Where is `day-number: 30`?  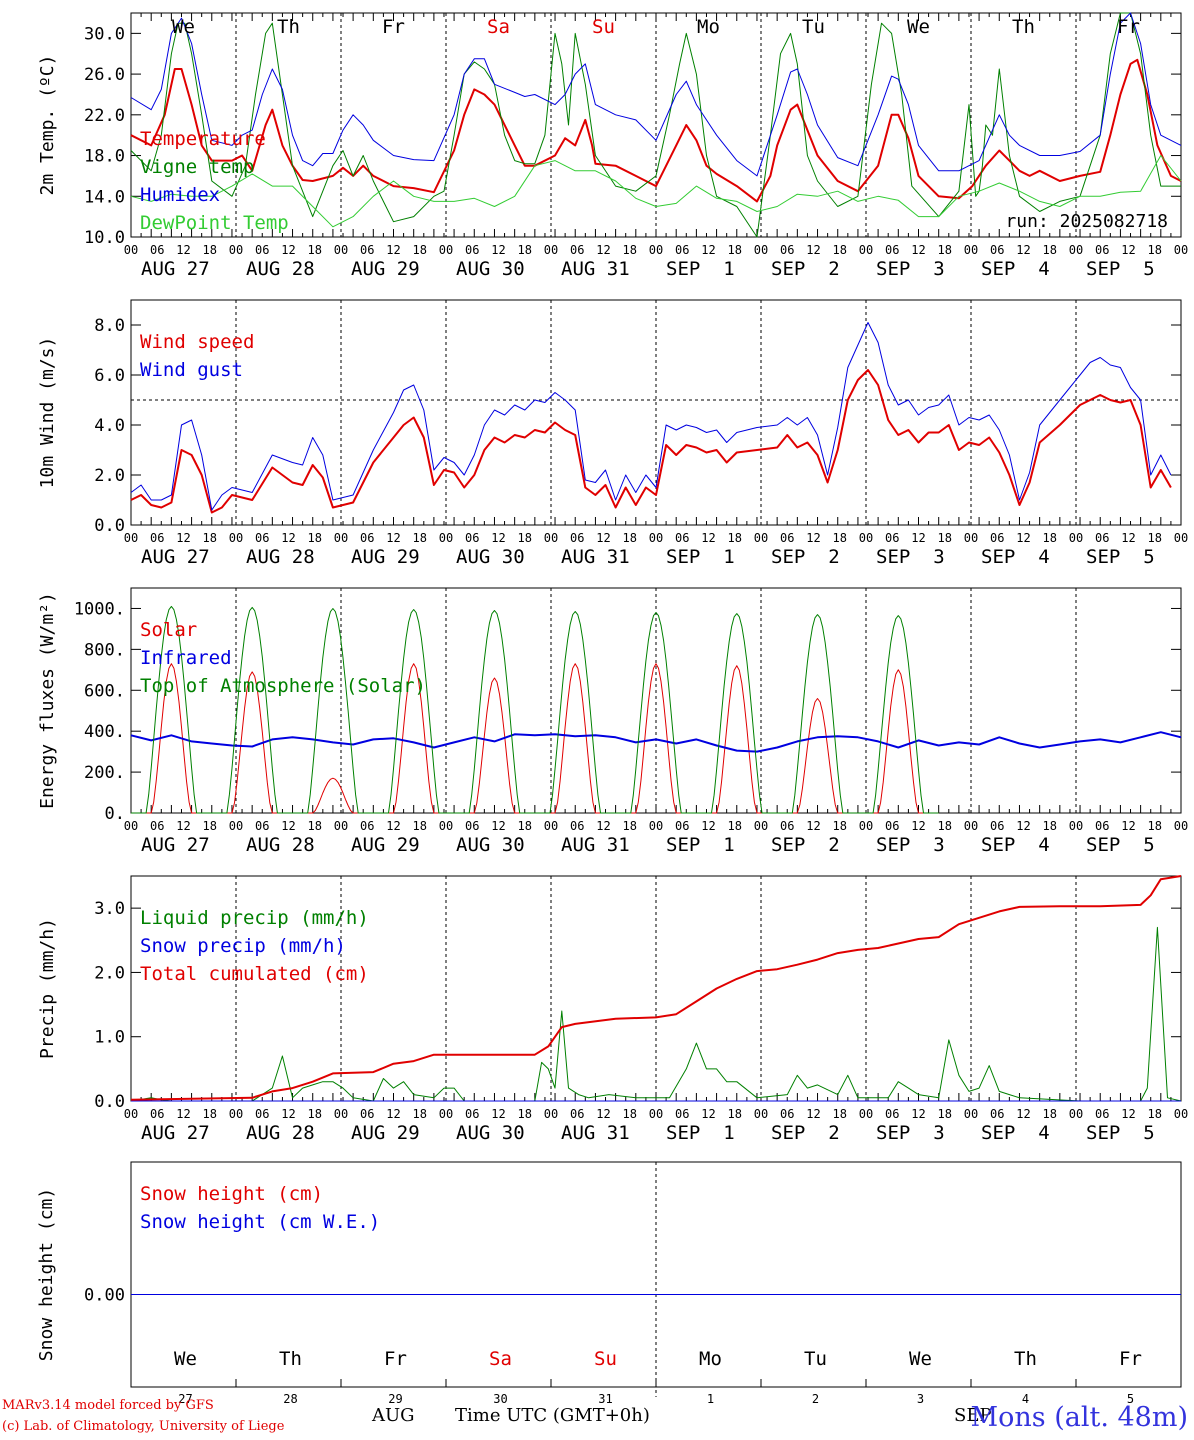 day-number: 30 is located at coordinates (500, 1399).